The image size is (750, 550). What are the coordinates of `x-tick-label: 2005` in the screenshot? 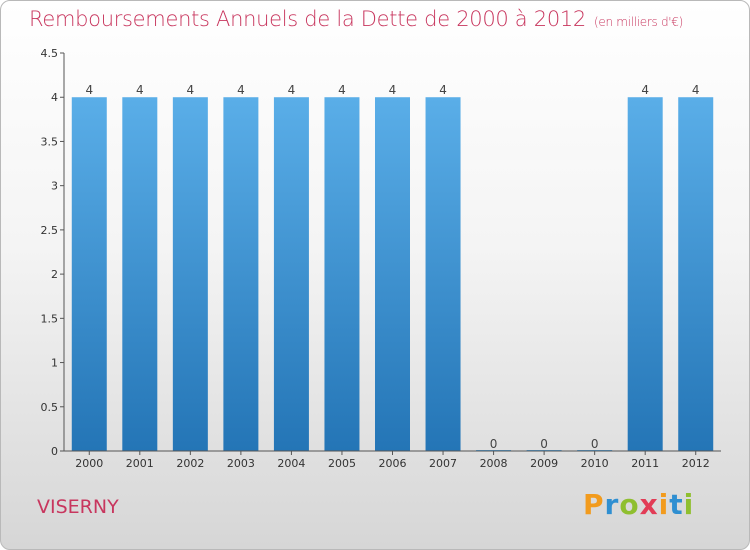 It's located at (342, 463).